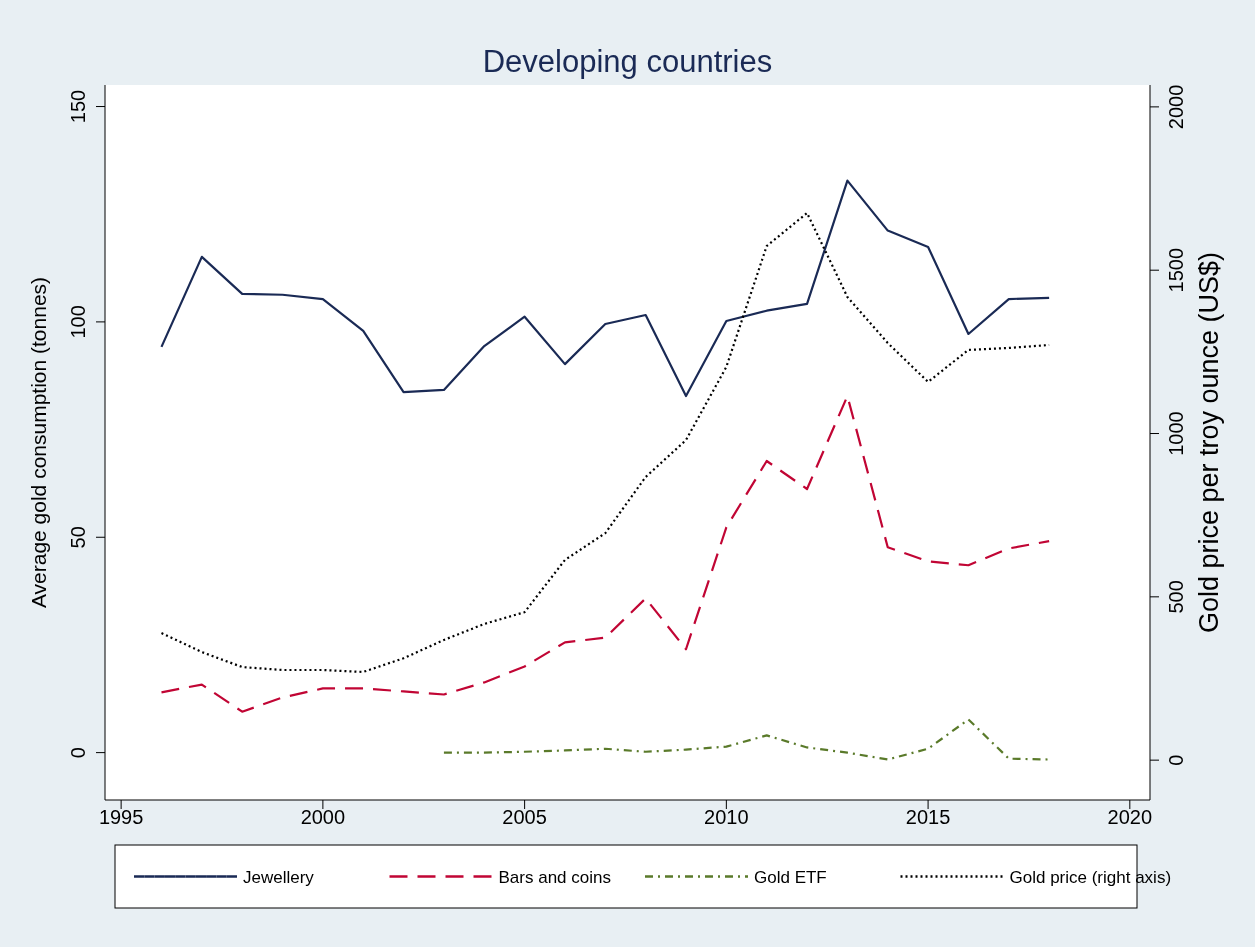 The height and width of the screenshot is (947, 1255). What do you see at coordinates (121, 817) in the screenshot?
I see `x-tick-label: 1995` at bounding box center [121, 817].